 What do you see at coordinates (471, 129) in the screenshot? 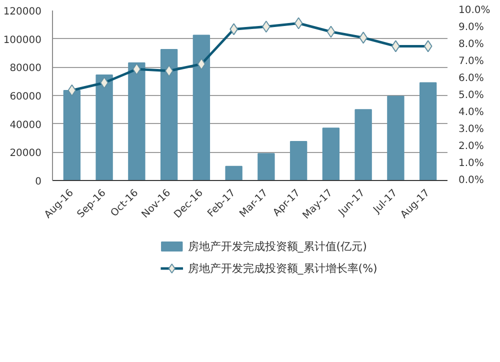
I see `y2-tick-label: 3.0%` at bounding box center [471, 129].